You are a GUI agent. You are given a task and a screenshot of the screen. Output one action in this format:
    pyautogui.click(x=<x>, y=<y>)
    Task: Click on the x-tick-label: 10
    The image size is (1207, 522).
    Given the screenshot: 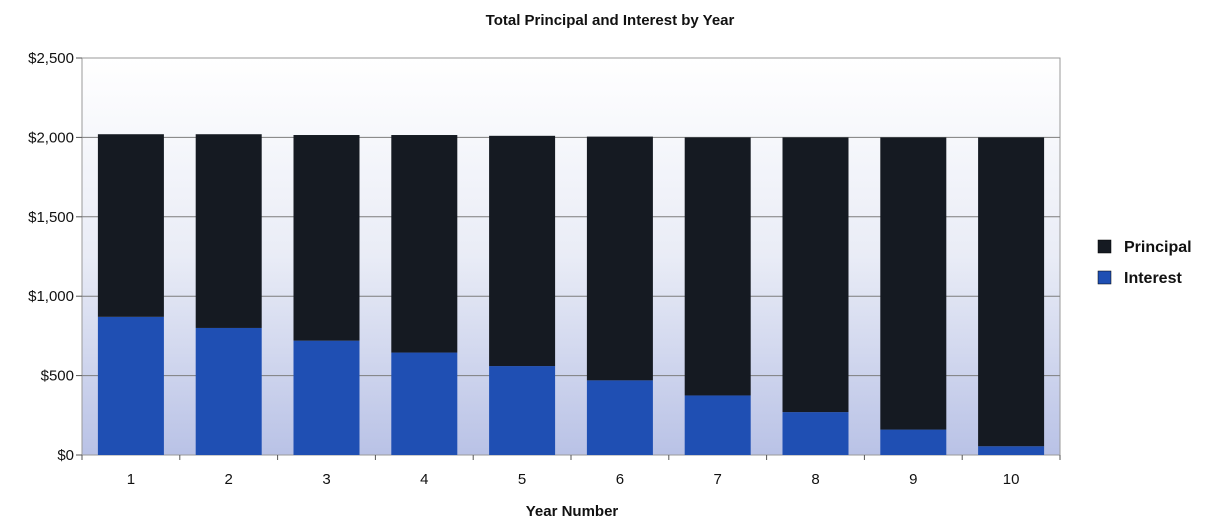 What is the action you would take?
    pyautogui.click(x=1011, y=479)
    